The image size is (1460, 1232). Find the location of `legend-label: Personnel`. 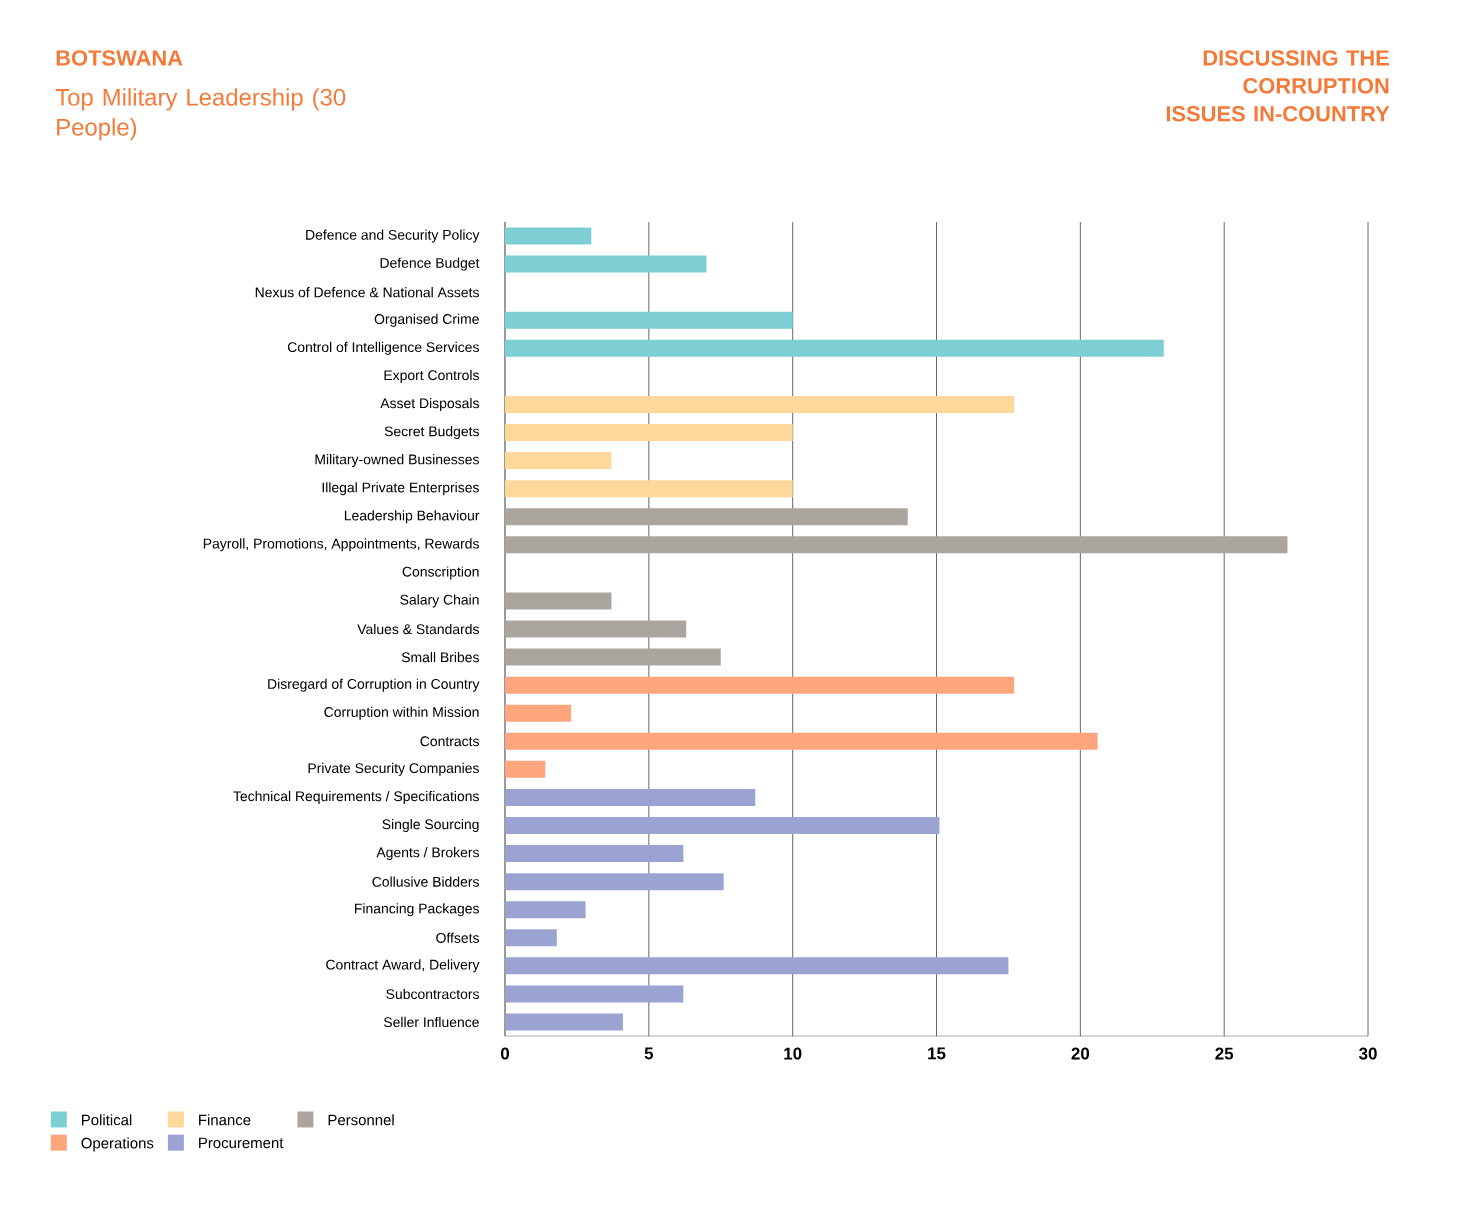

legend-label: Personnel is located at coordinates (361, 1120).